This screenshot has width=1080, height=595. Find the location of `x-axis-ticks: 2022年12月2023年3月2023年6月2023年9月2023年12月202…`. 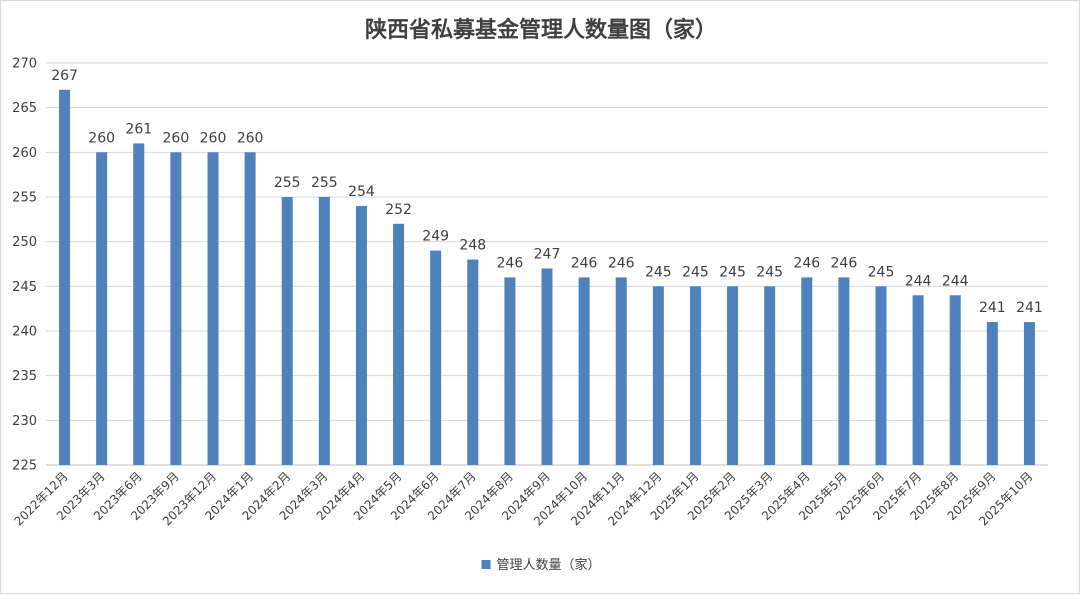

x-axis-ticks: 2022年12月2023年3月2023年6月2023年9月2023年12月202… is located at coordinates (523, 498).